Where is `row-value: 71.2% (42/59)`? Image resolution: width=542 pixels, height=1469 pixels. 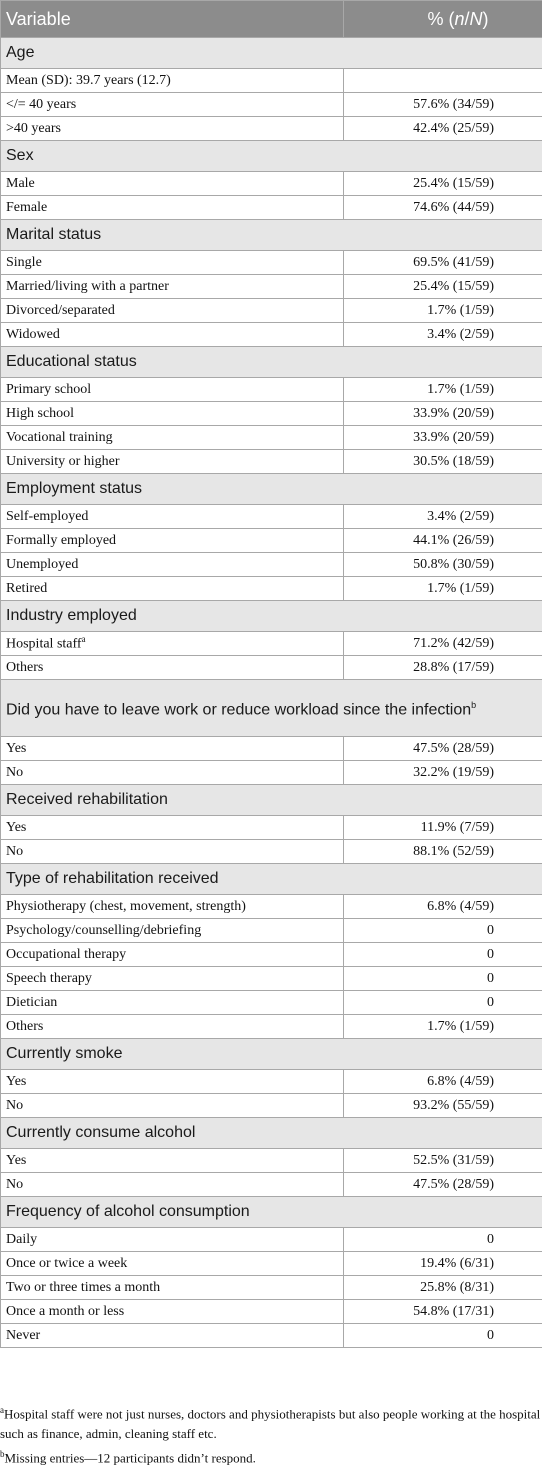 row-value: 71.2% (42/59) is located at coordinates (443, 644).